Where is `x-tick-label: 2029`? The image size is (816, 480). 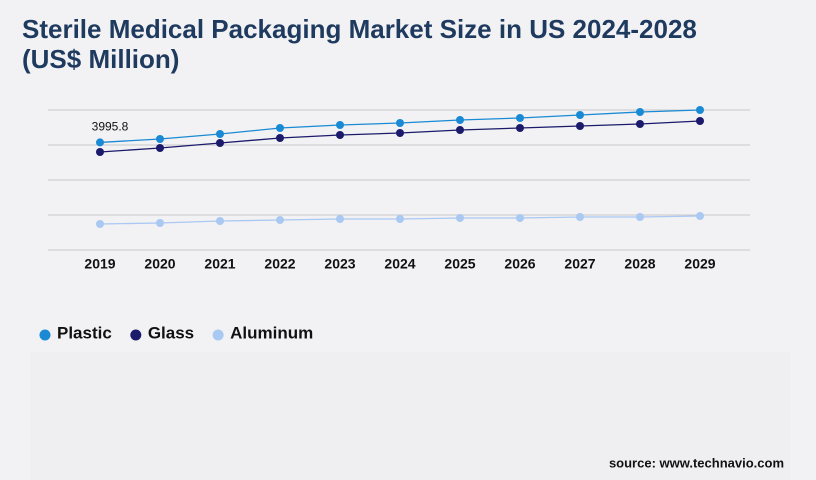 x-tick-label: 2029 is located at coordinates (699, 264).